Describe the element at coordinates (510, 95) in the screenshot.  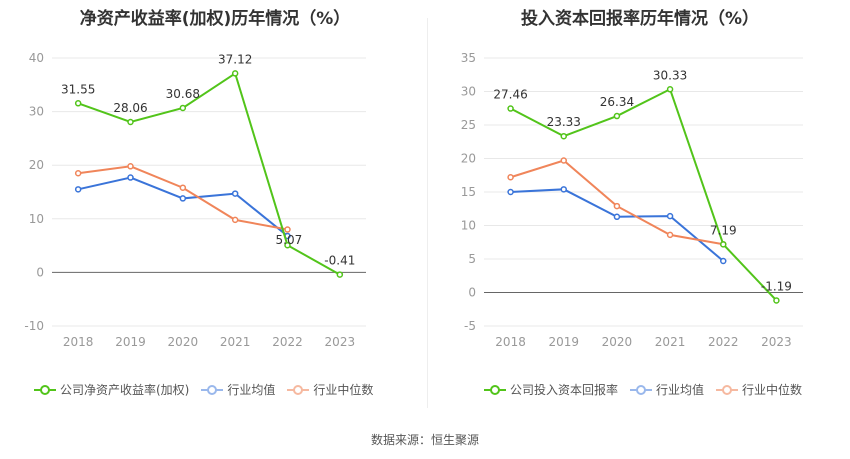
I see `data-label: 27.46` at that location.